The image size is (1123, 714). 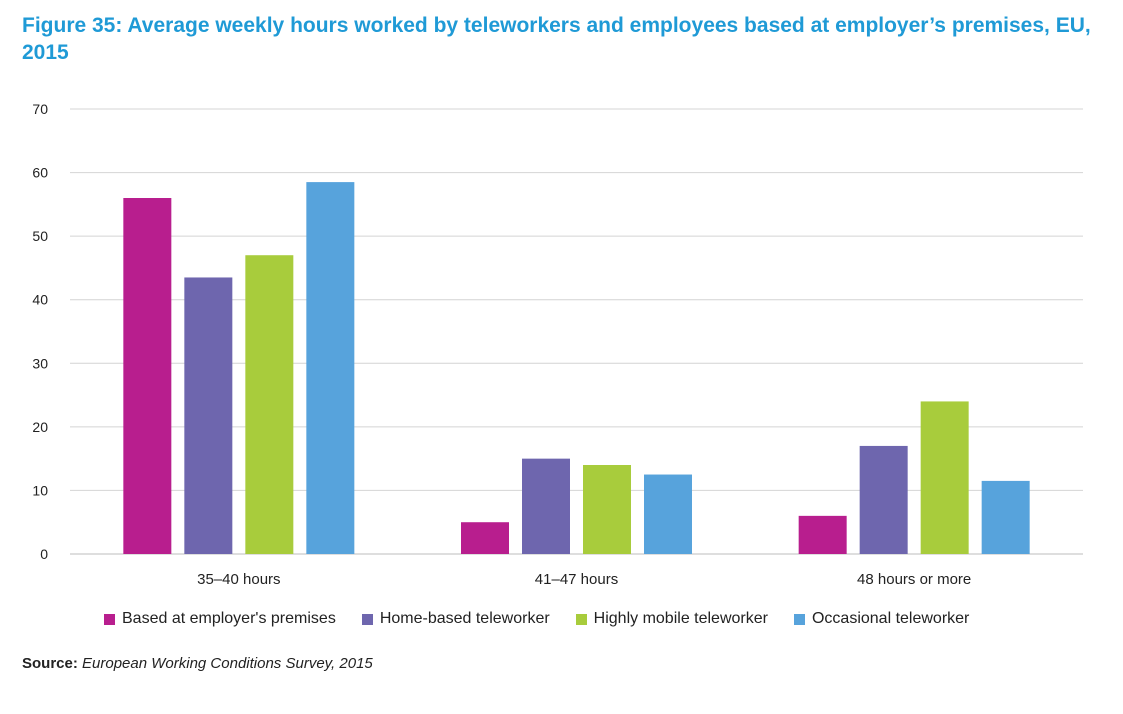 What do you see at coordinates (464, 618) in the screenshot?
I see `legend-label: Home-based teleworker` at bounding box center [464, 618].